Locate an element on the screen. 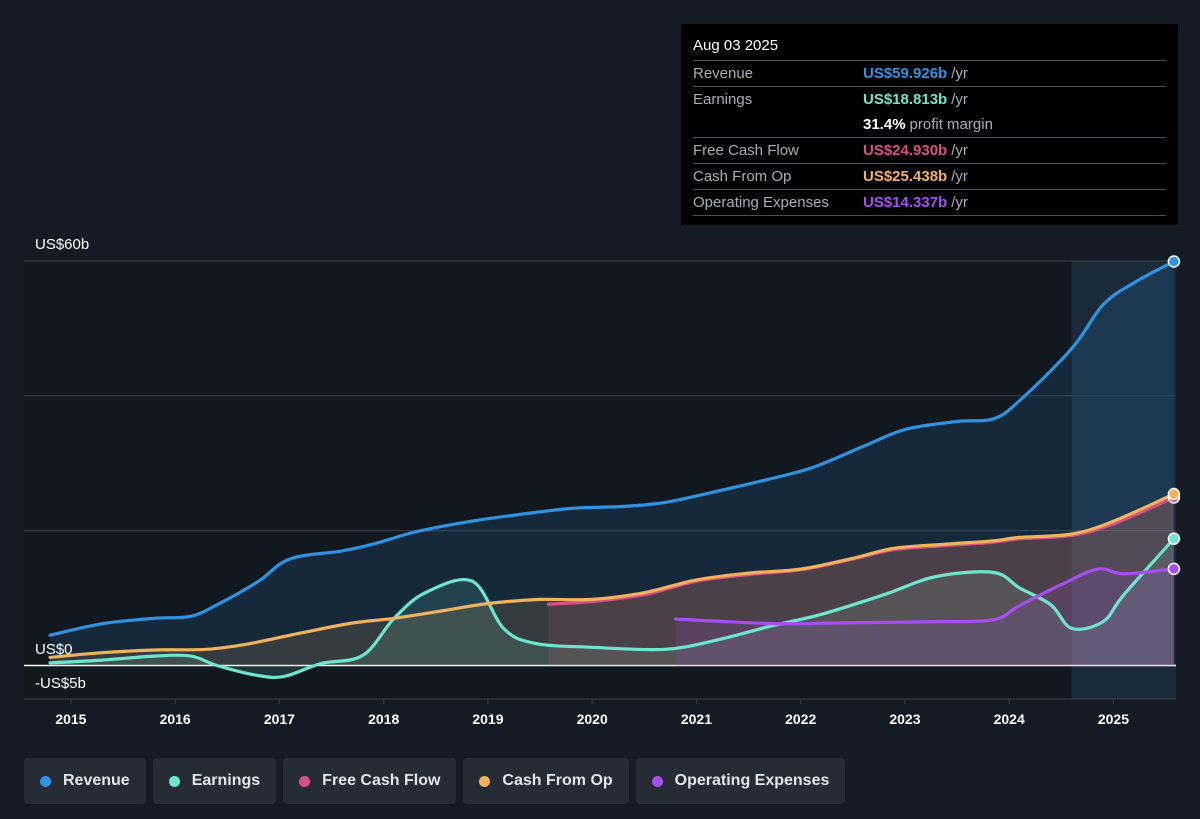 This screenshot has height=819, width=1200. operating-expenses-end-point is located at coordinates (1174, 569).